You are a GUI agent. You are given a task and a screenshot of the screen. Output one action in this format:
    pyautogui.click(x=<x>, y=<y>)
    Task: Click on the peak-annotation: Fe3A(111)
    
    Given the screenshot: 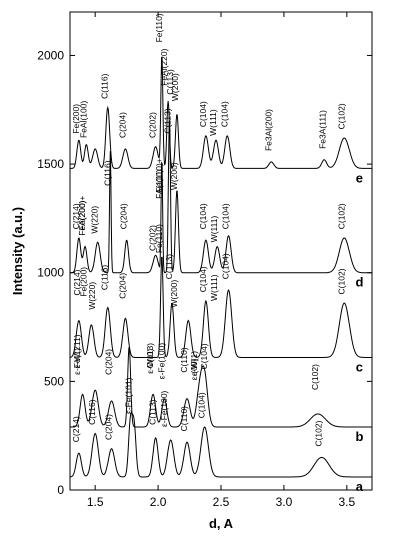 What is the action you would take?
    pyautogui.click(x=322, y=129)
    